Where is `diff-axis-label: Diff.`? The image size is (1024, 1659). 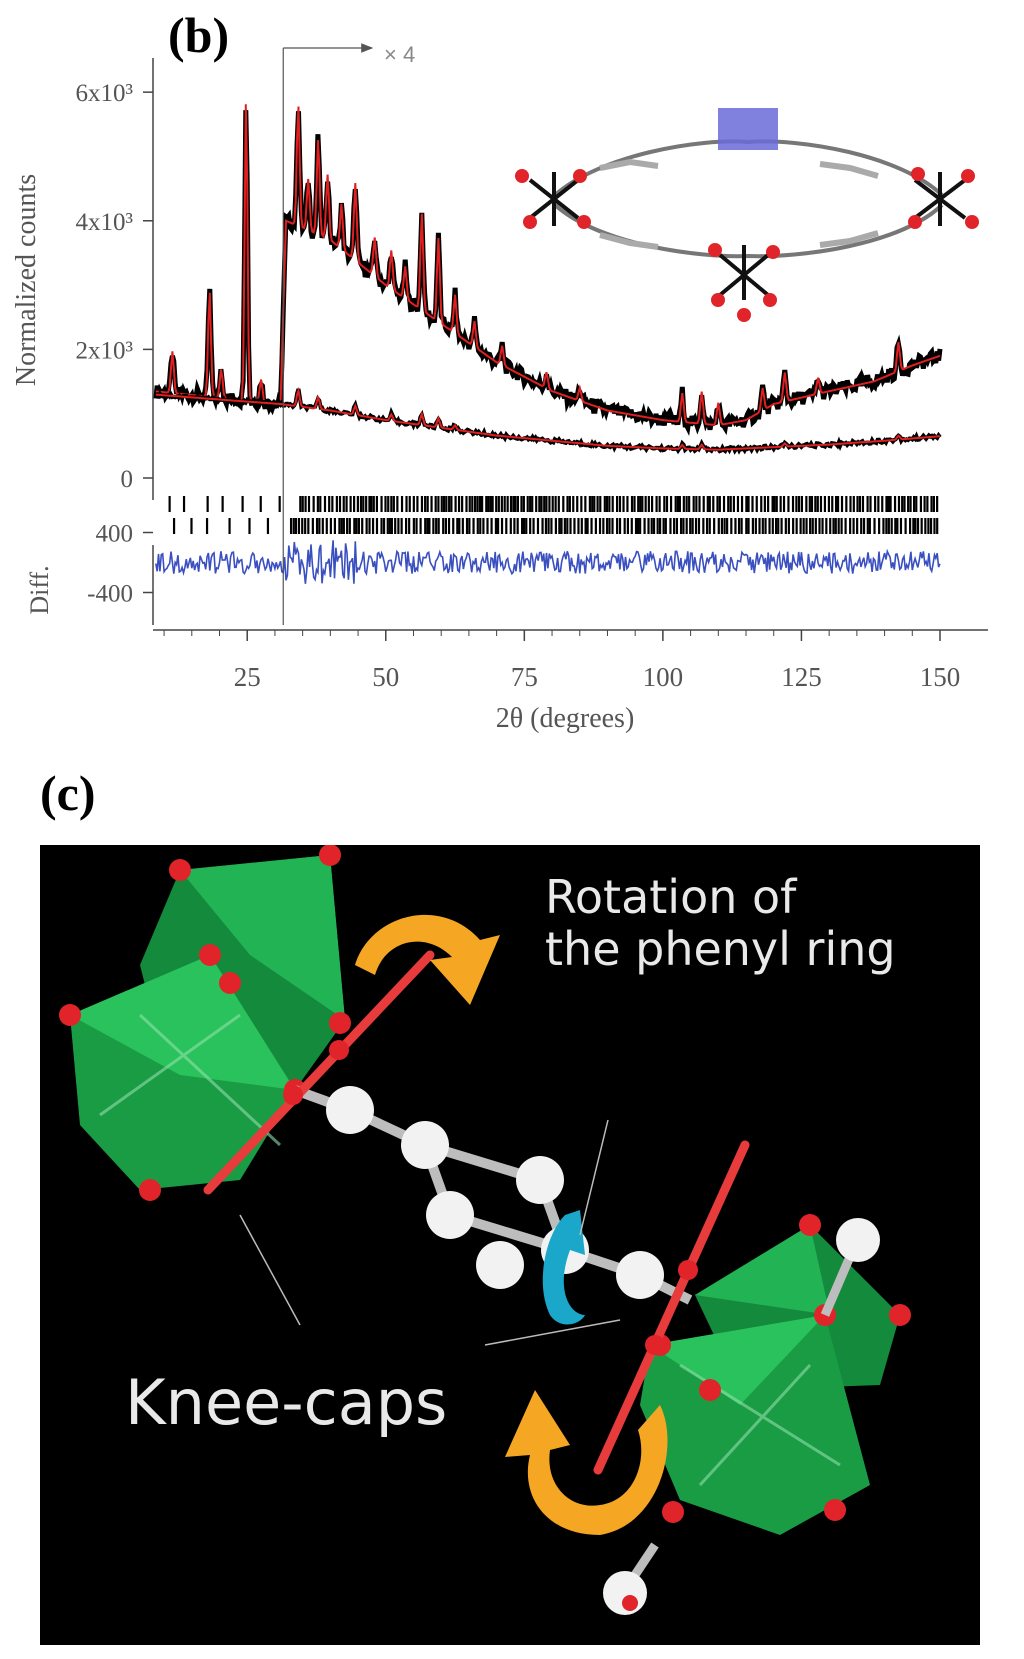 diff-axis-label: Diff. is located at coordinates (39, 589).